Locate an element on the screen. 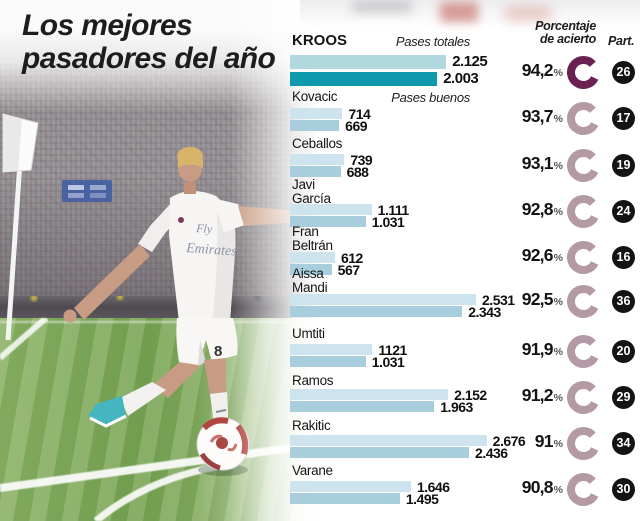  pases-totales-value: 714 is located at coordinates (359, 113).